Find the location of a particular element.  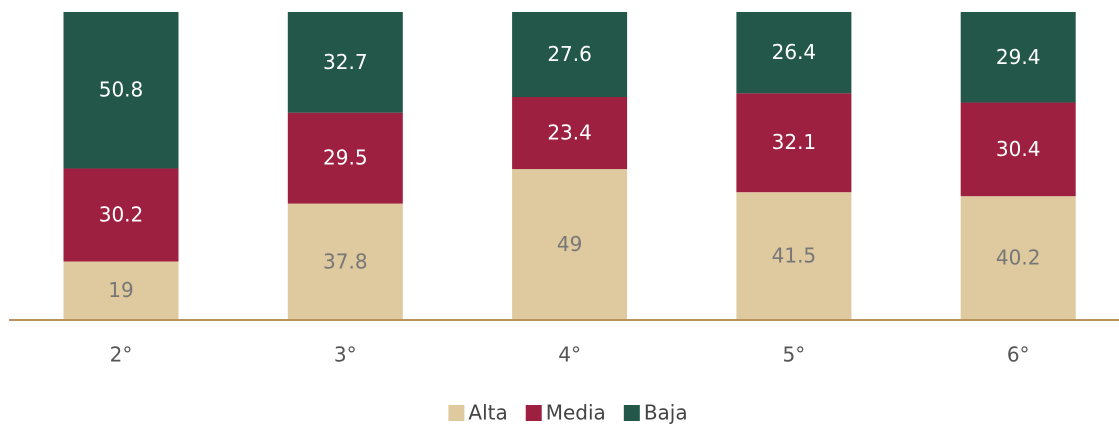

legend-label: Alta is located at coordinates (487, 413).